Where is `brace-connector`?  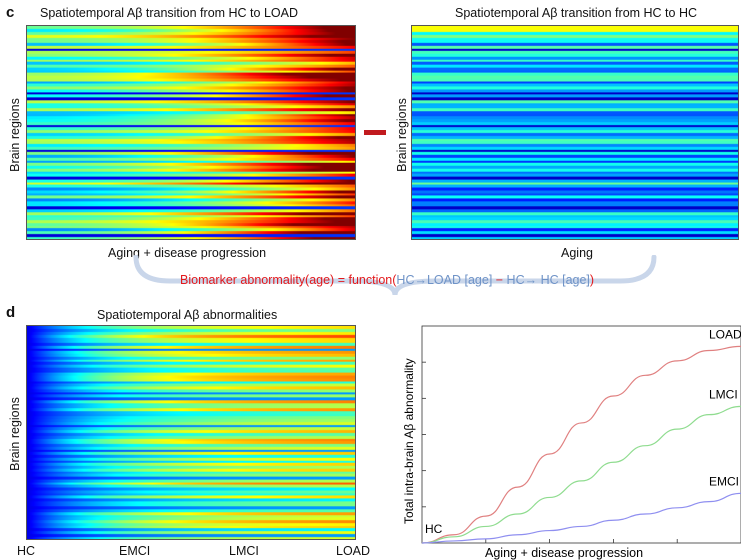 brace-connector is located at coordinates (395, 275).